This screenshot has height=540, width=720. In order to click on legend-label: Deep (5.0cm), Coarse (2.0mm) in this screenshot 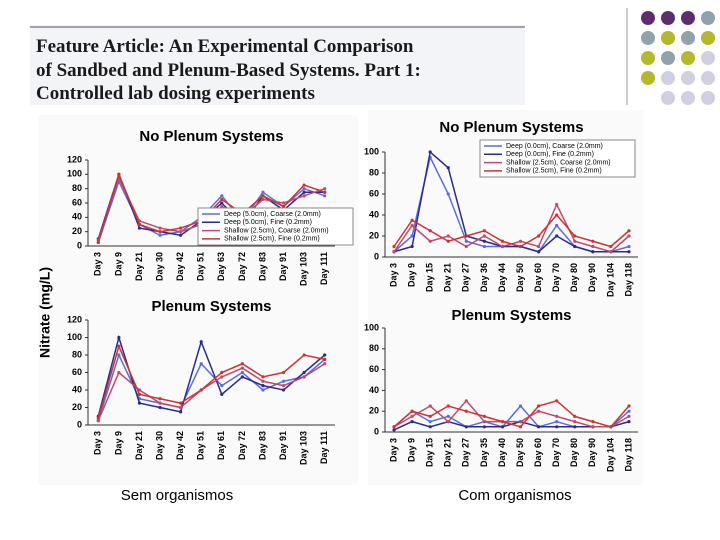, I will do `click(272, 214)`.